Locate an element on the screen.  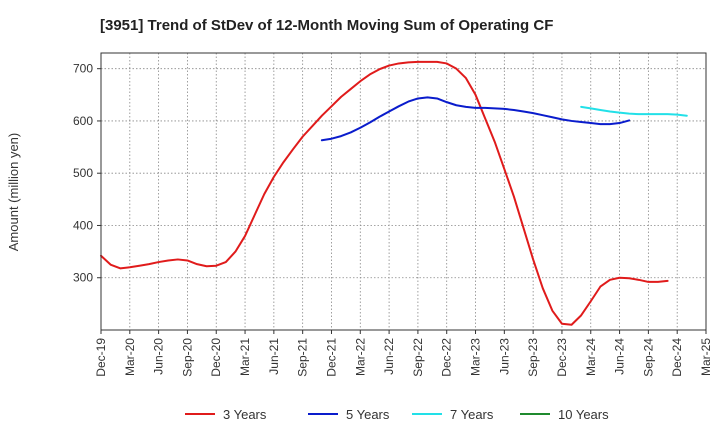
x-tick-label: Jun-22 is located at coordinates (389, 356).